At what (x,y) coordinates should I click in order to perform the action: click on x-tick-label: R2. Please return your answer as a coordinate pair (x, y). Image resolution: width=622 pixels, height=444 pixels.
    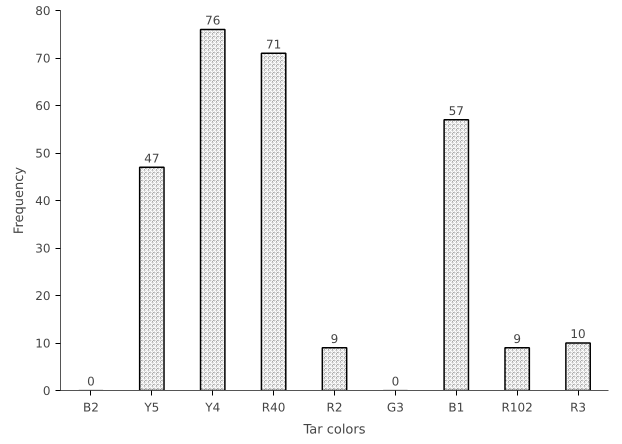
    Looking at the image, I should click on (334, 407).